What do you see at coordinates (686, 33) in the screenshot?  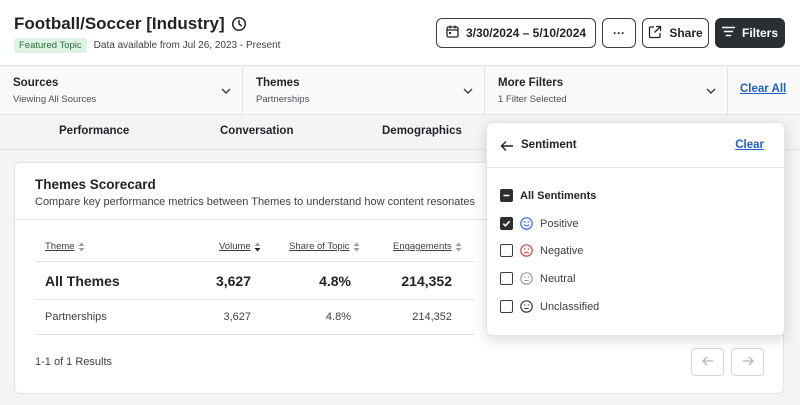 I see `share-label: Share` at bounding box center [686, 33].